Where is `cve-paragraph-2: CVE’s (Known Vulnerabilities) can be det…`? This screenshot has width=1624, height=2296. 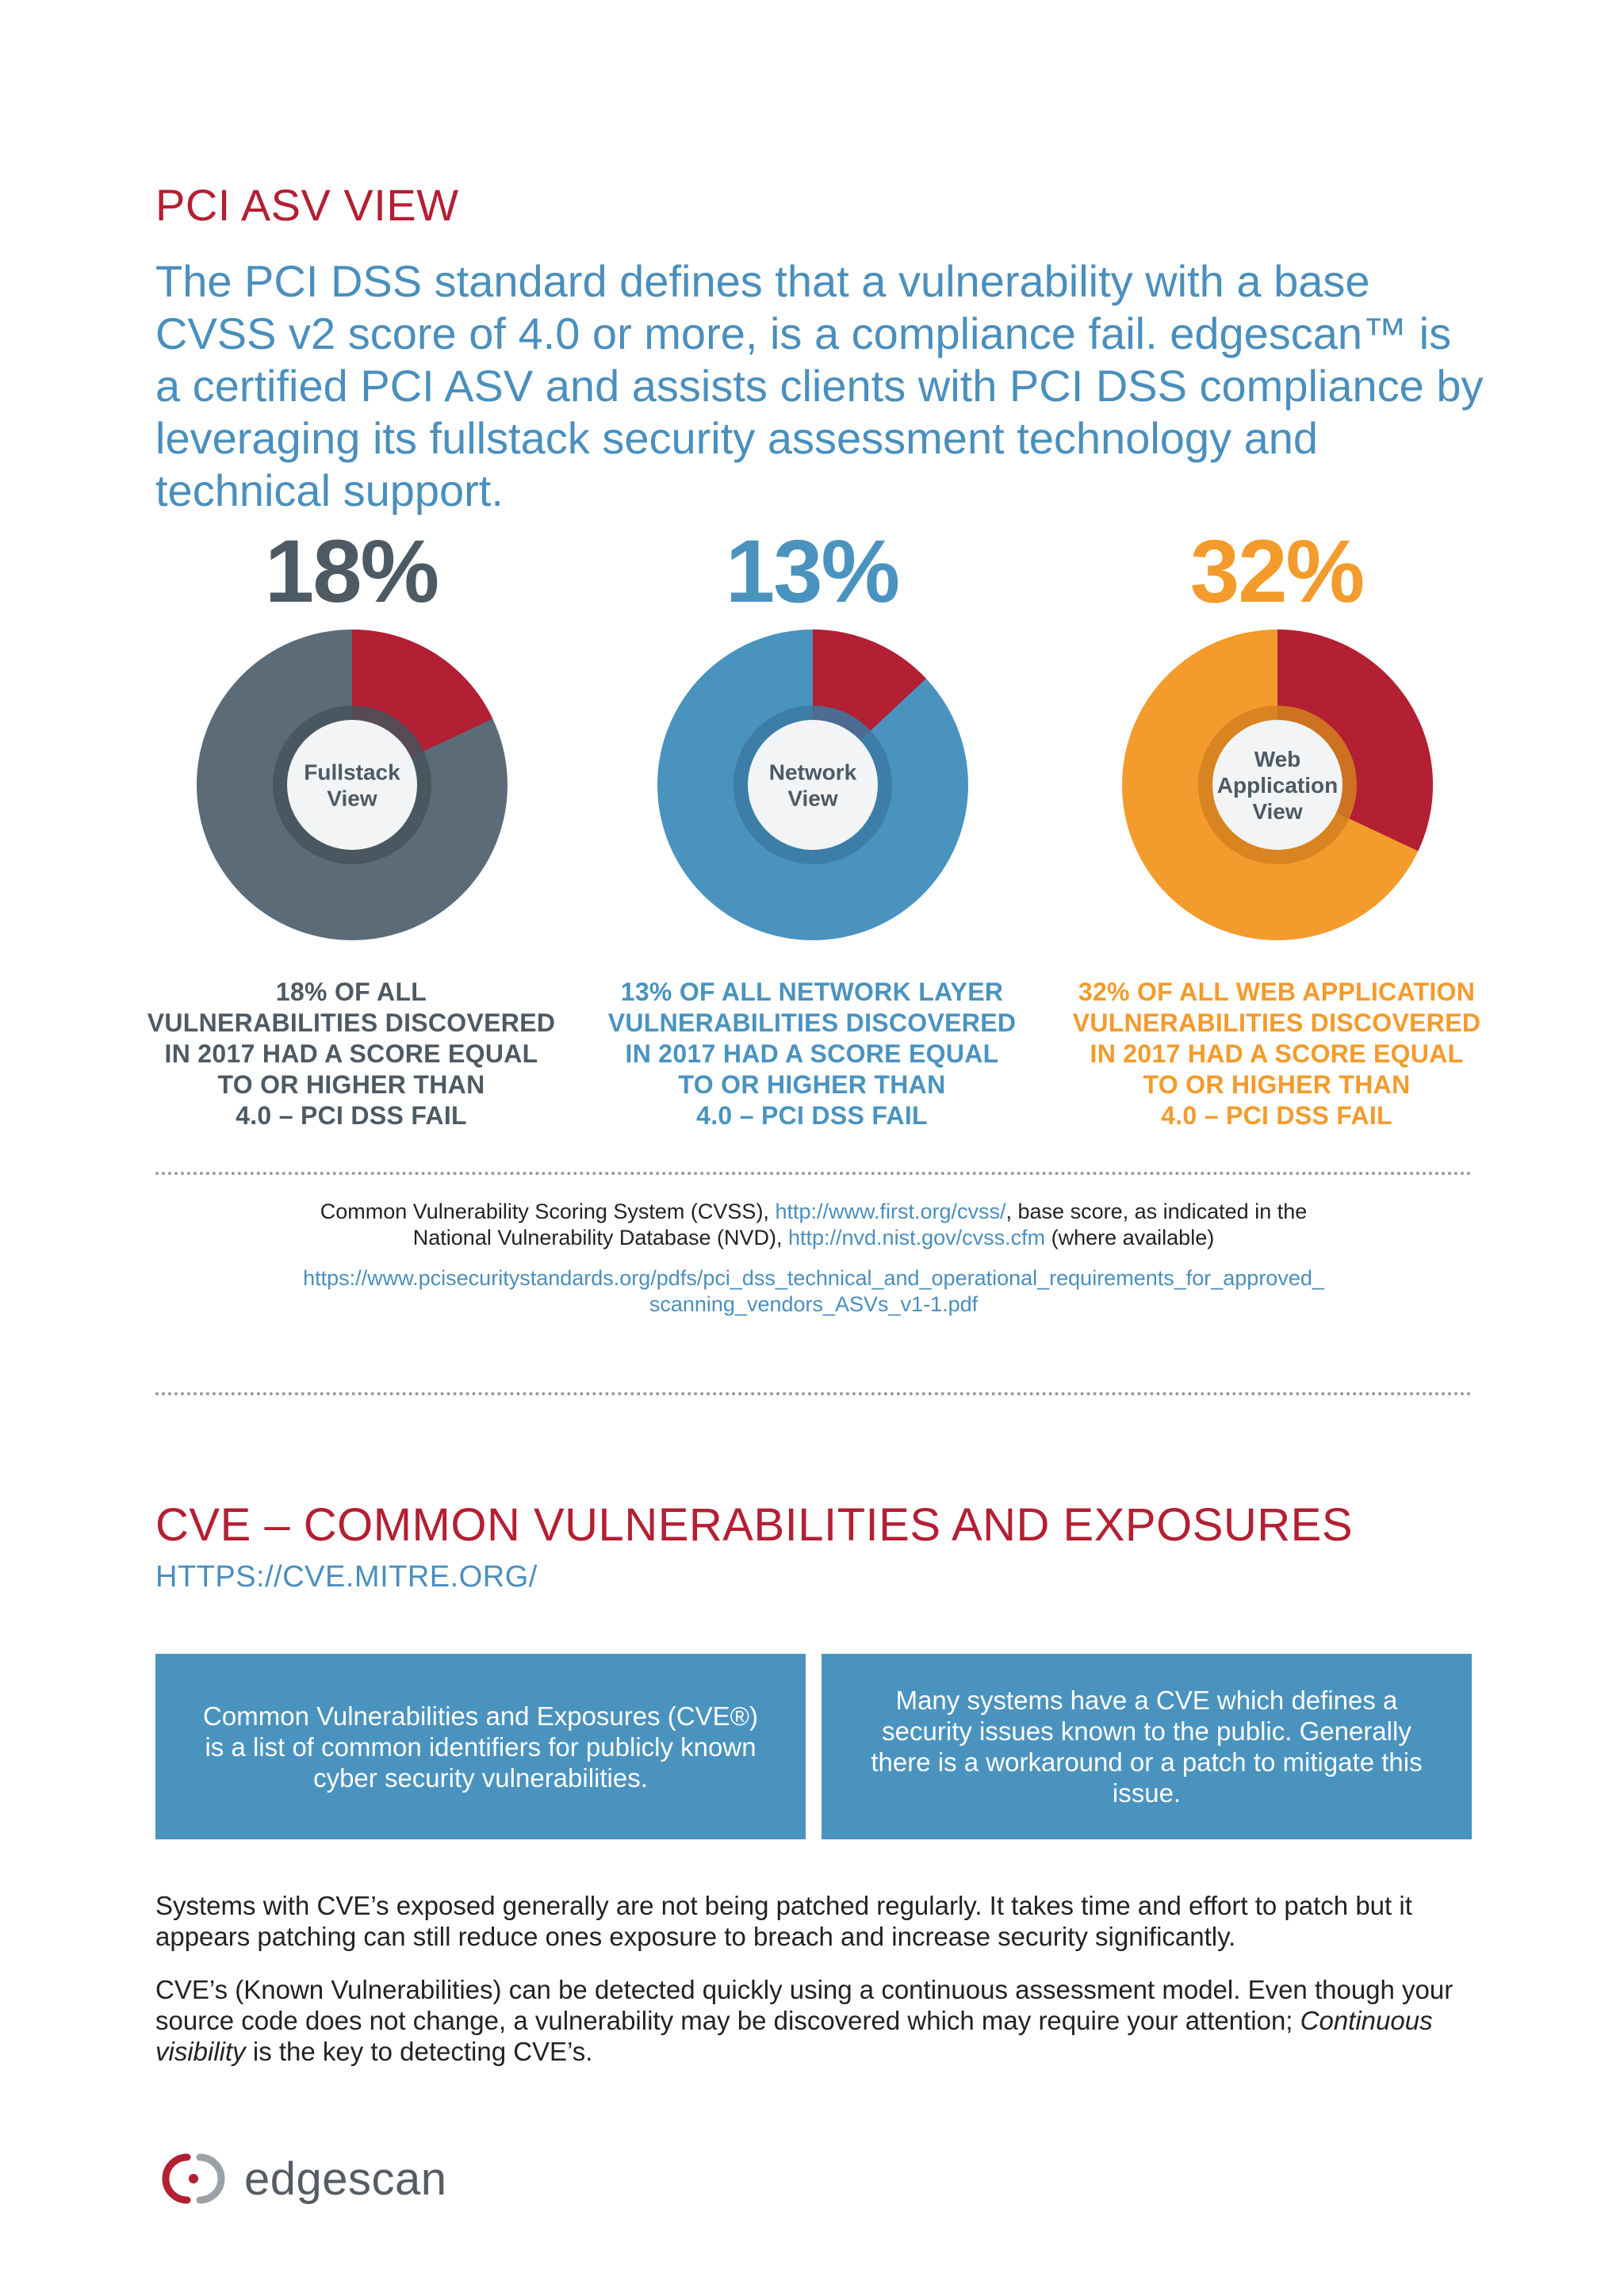 cve-paragraph-2: CVE’s (Known Vulnerabilities) can be det… is located at coordinates (821, 2021).